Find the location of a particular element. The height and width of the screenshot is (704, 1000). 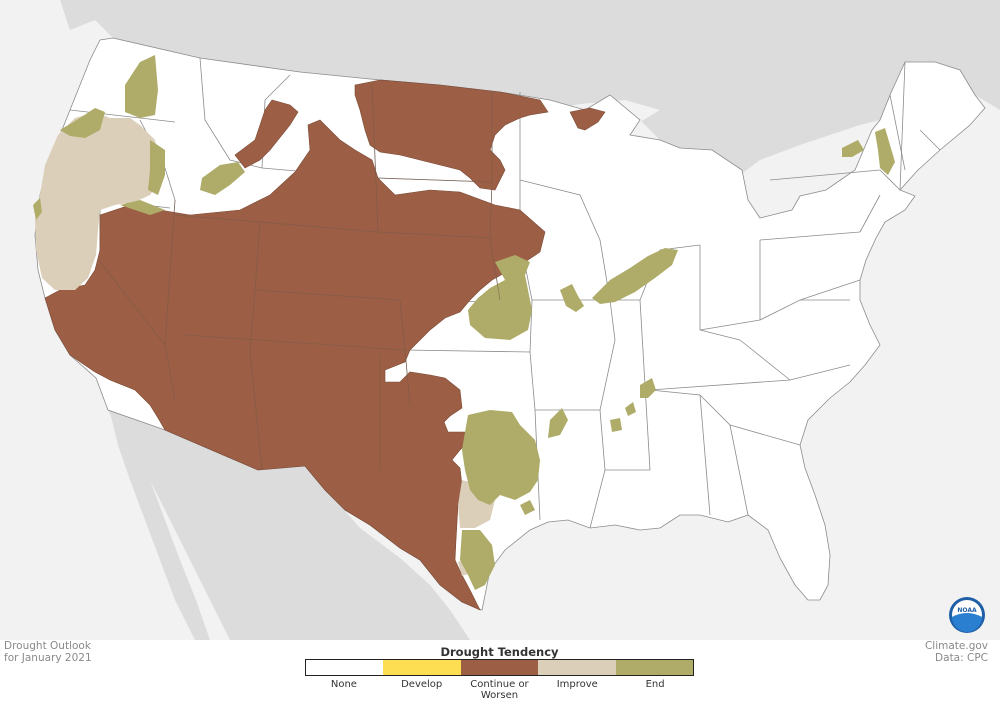

legend-label-end: End is located at coordinates (655, 684).